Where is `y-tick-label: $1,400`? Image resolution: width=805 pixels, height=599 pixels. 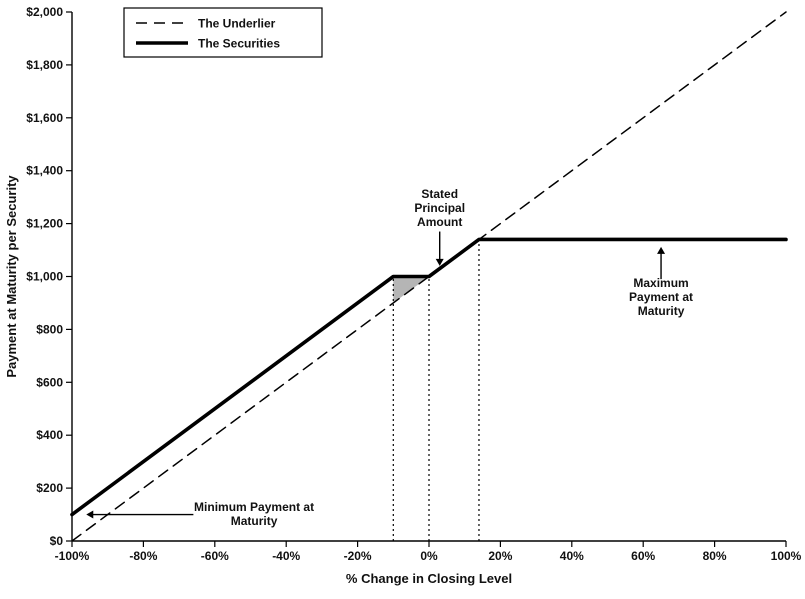
y-tick-label: $1,400 is located at coordinates (44, 171).